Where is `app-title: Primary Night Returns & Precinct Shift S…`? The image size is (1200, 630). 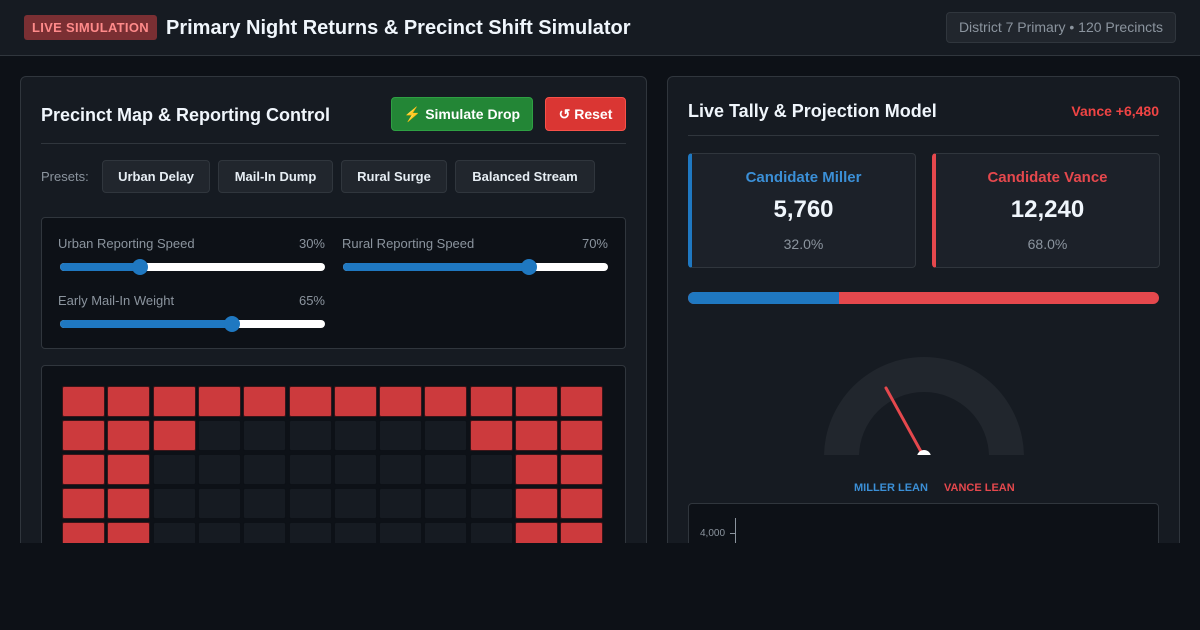 app-title: Primary Night Returns & Precinct Shift S… is located at coordinates (398, 28).